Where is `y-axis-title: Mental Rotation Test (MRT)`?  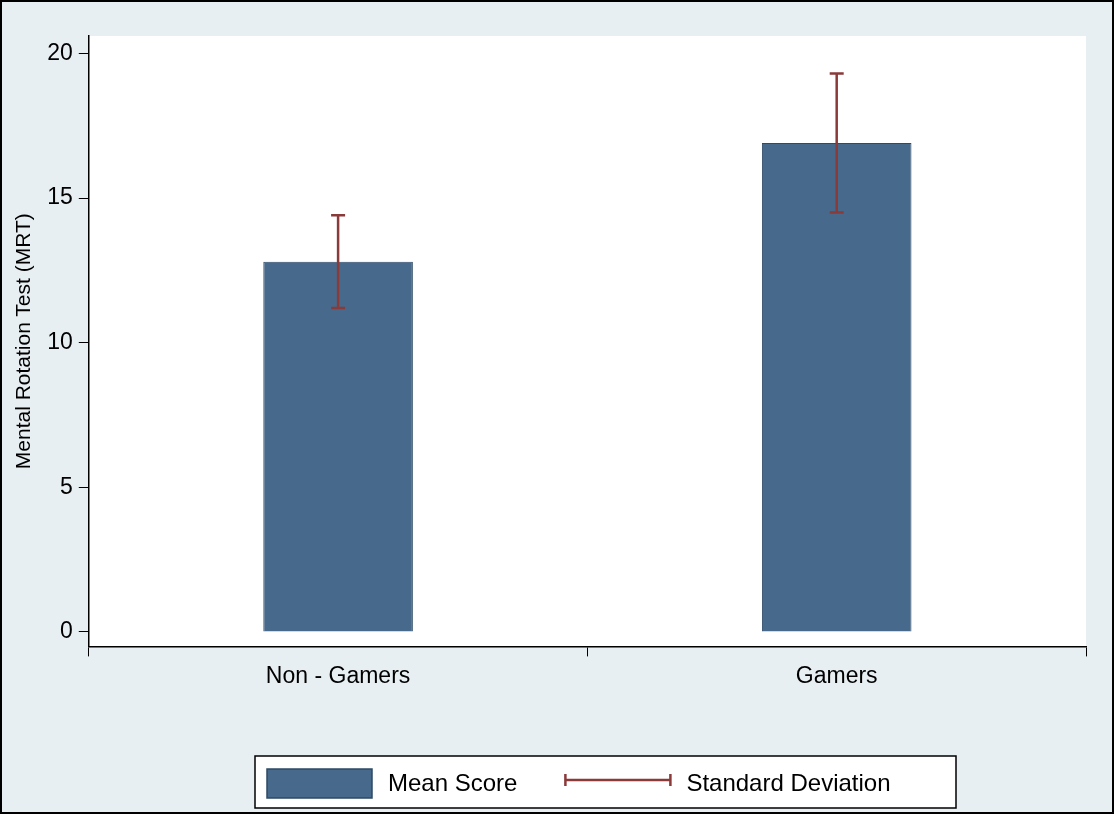
y-axis-title: Mental Rotation Test (MRT) is located at coordinates (23, 341).